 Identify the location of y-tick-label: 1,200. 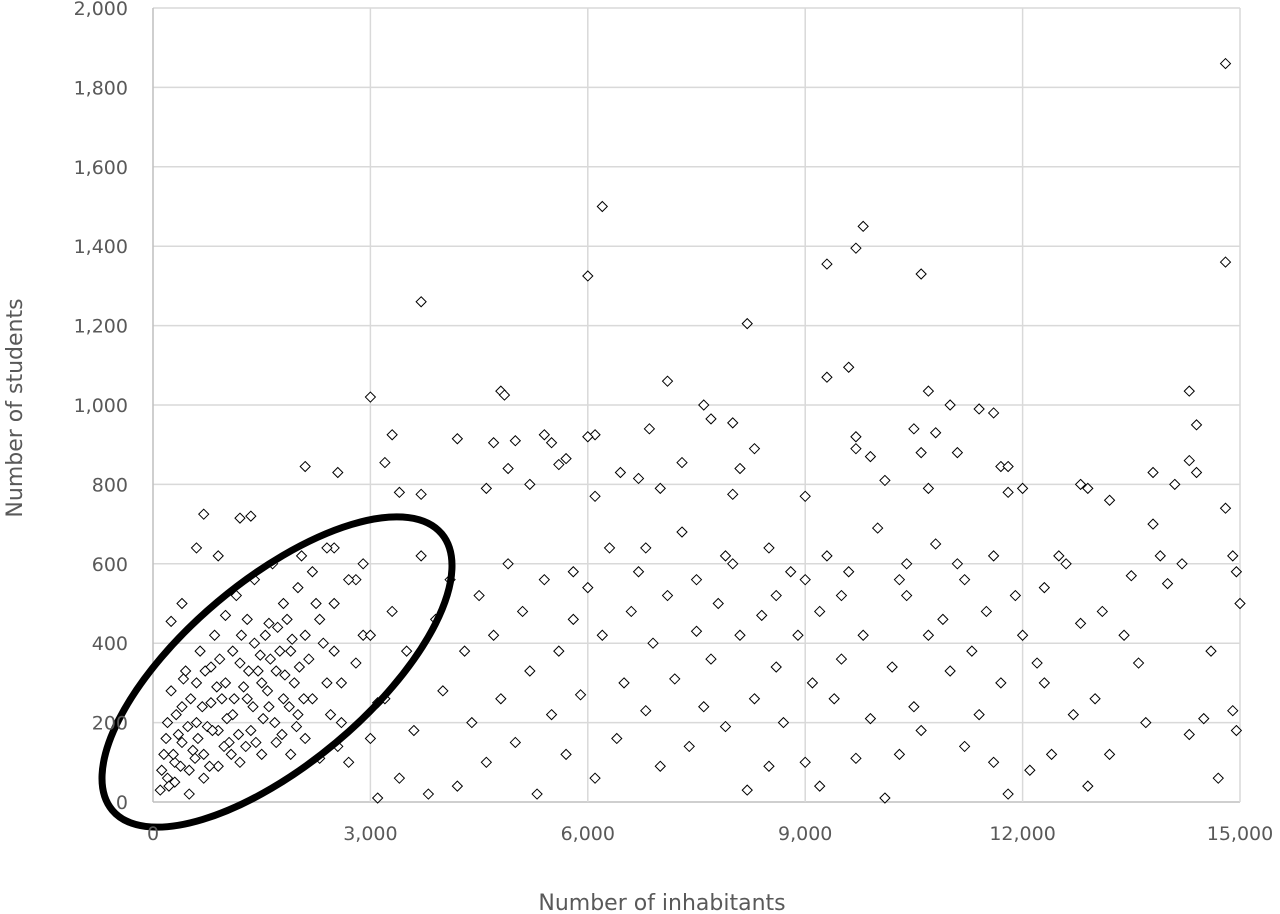
(101, 327).